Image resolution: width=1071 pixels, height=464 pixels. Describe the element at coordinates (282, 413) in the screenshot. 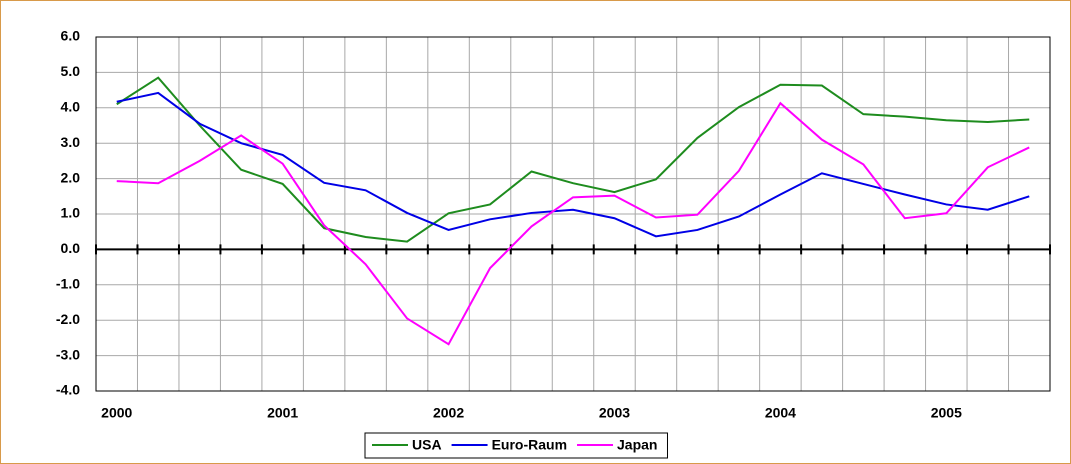

I see `x-tick-label: 2001` at that location.